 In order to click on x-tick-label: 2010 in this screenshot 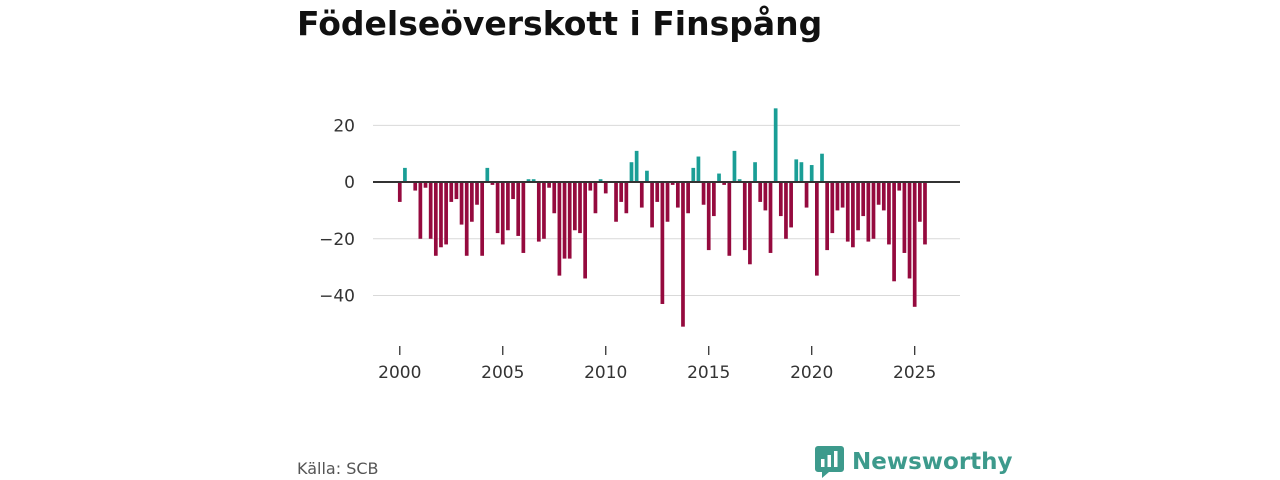, I will do `click(605, 373)`.